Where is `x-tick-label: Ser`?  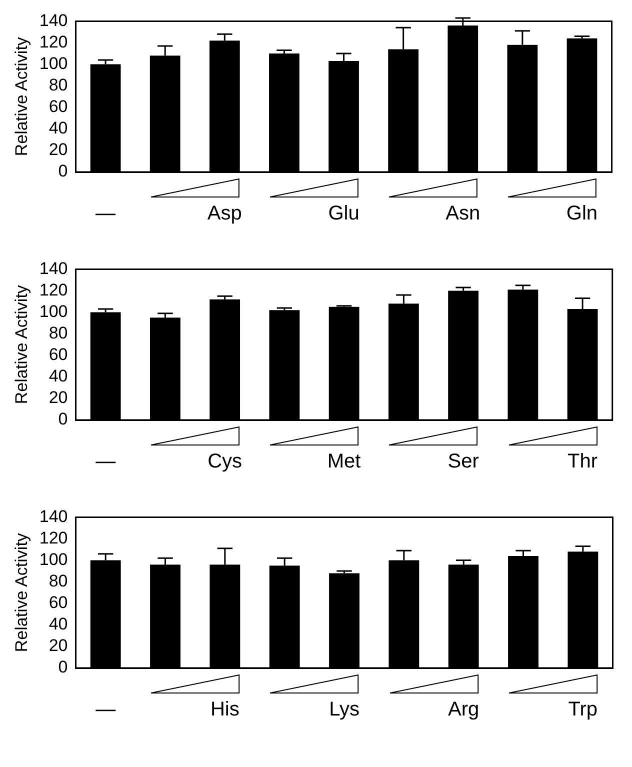
x-tick-label: Ser is located at coordinates (464, 461).